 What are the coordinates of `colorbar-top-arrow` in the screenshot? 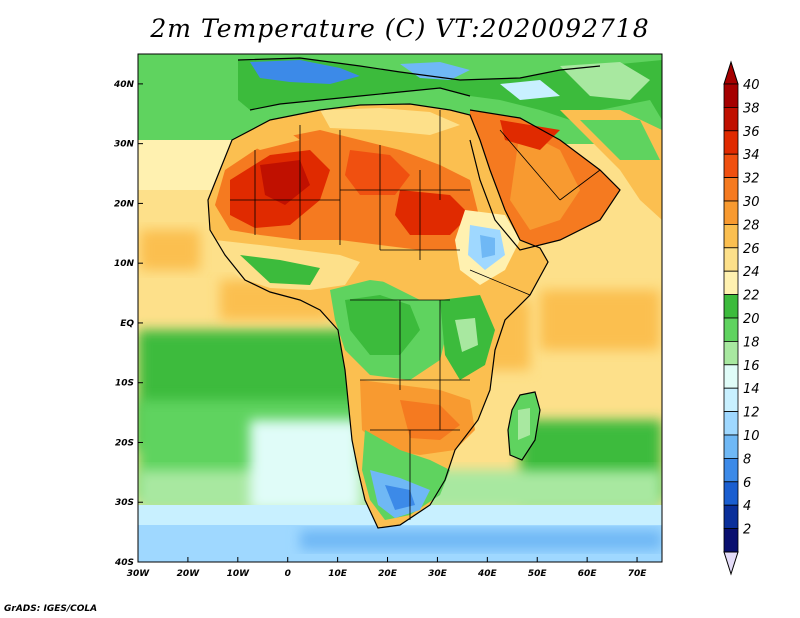 It's located at (731, 72).